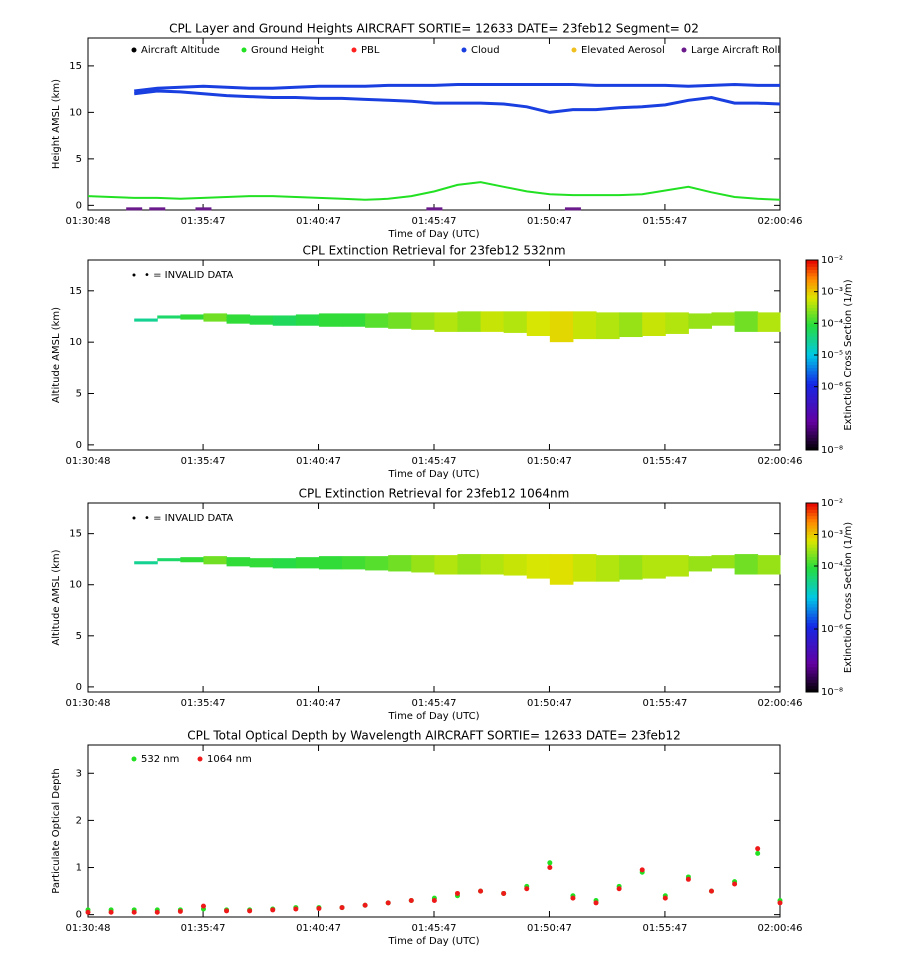 The width and height of the screenshot is (900, 970). Describe the element at coordinates (188, 275) in the screenshot. I see `annotation: • = INVALID DATA` at that location.